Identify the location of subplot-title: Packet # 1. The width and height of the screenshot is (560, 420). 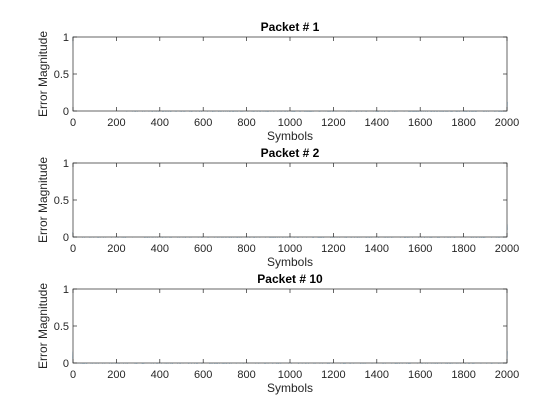
(290, 27).